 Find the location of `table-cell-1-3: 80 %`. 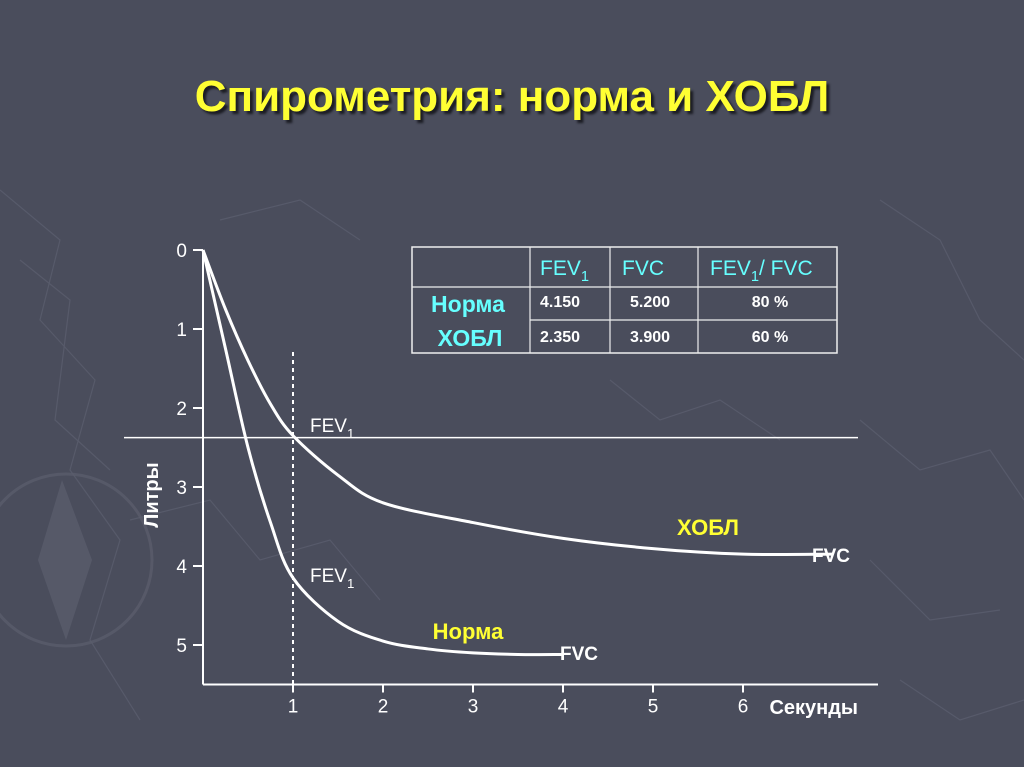

table-cell-1-3: 80 % is located at coordinates (770, 302).